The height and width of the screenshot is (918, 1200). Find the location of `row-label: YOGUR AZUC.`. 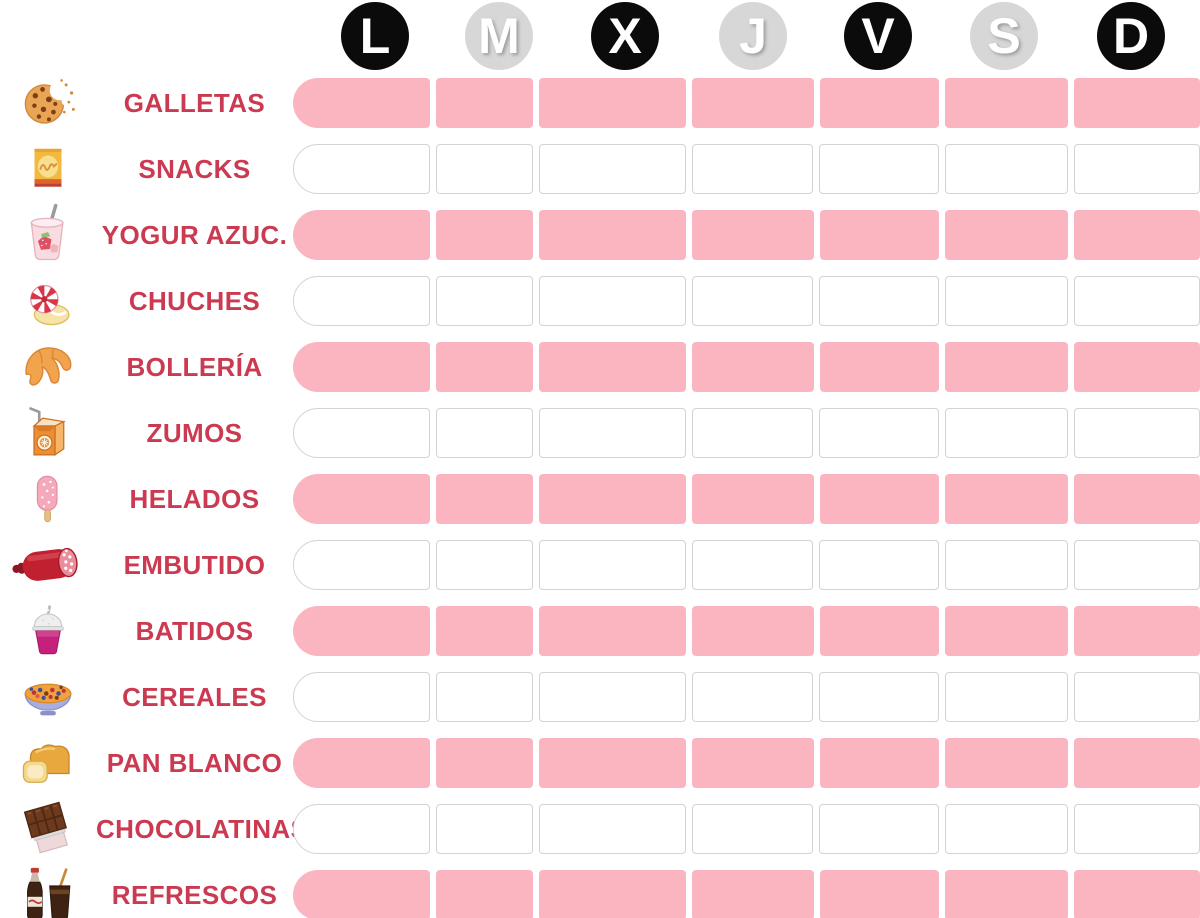

row-label: YOGUR AZUC. is located at coordinates (194, 234).